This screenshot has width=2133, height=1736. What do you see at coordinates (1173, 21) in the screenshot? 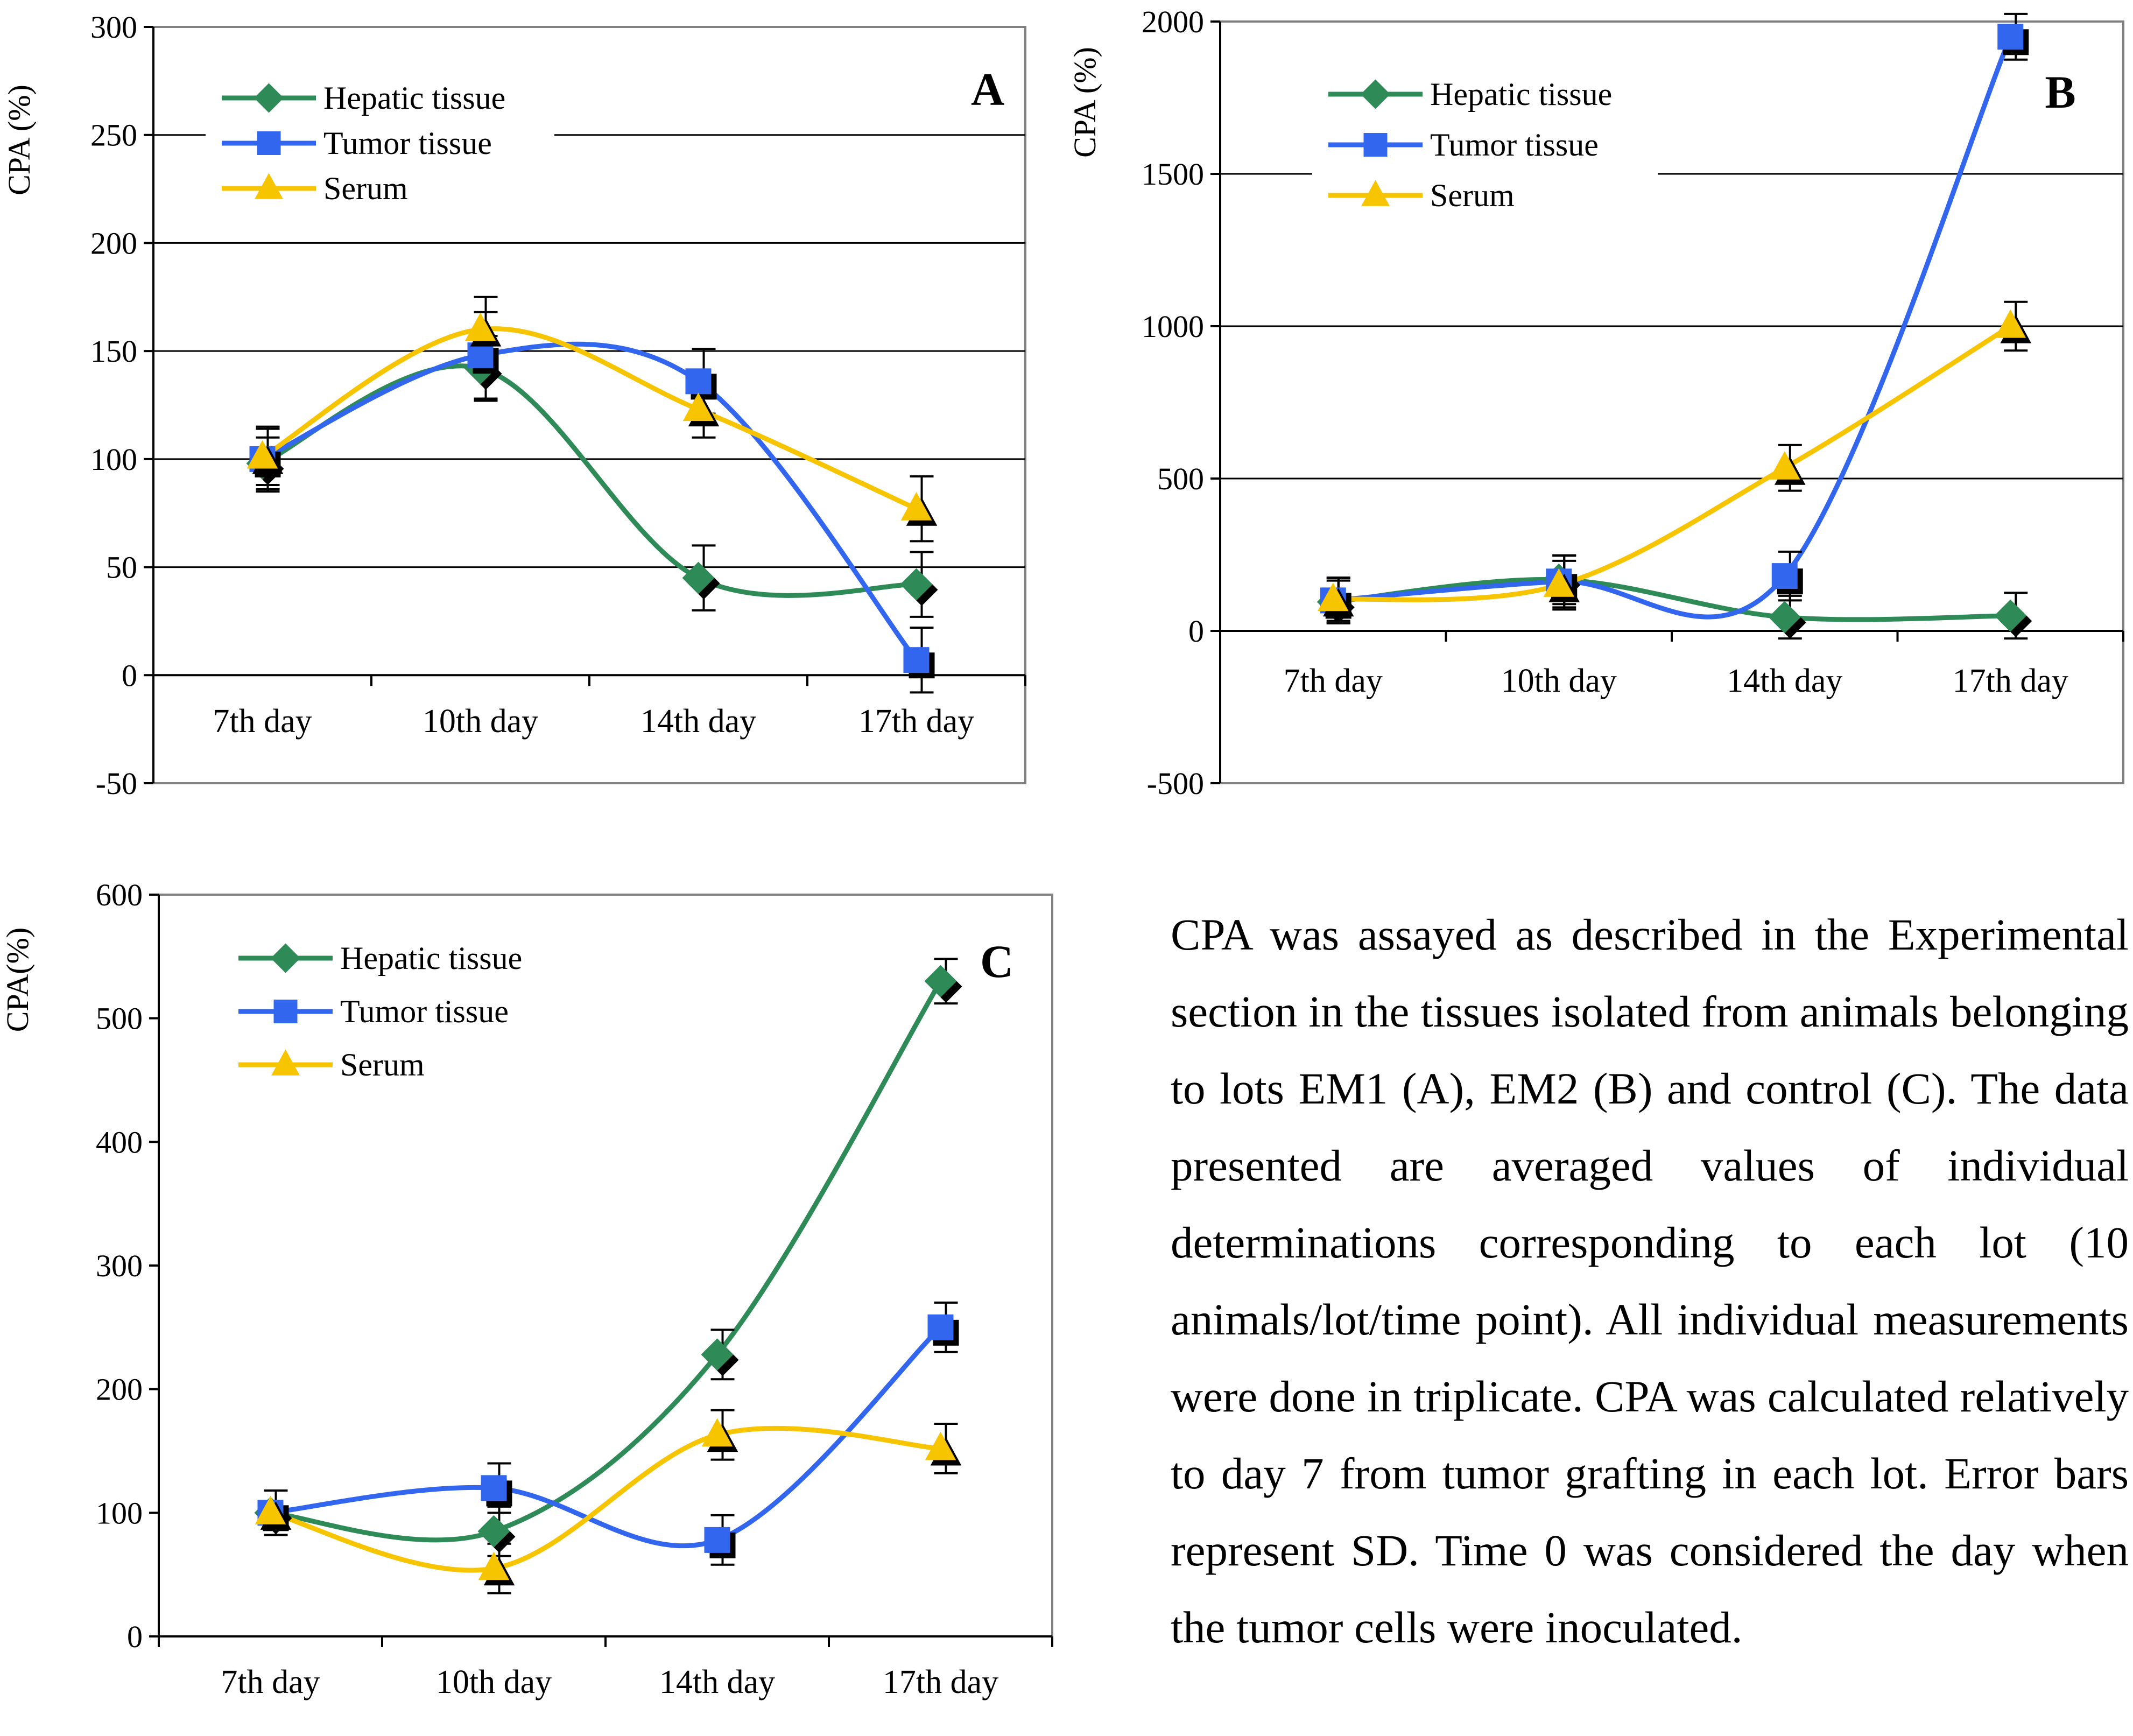
I see `y-tick-label-b: 2000` at bounding box center [1173, 21].